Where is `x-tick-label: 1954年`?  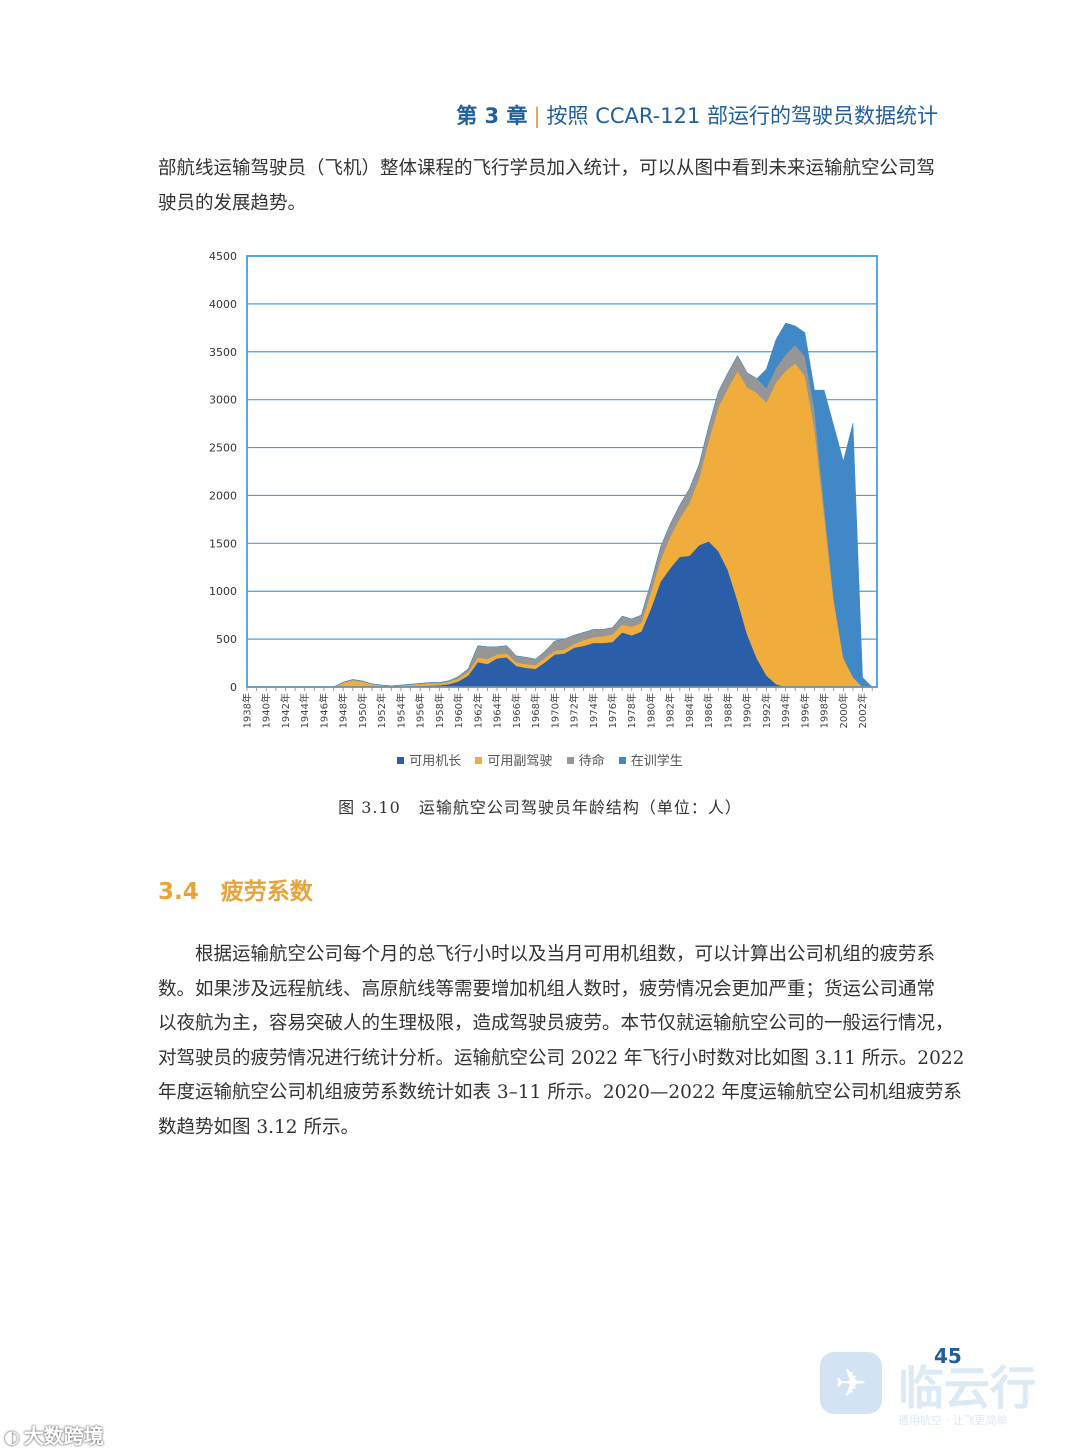 x-tick-label: 1954年 is located at coordinates (400, 710).